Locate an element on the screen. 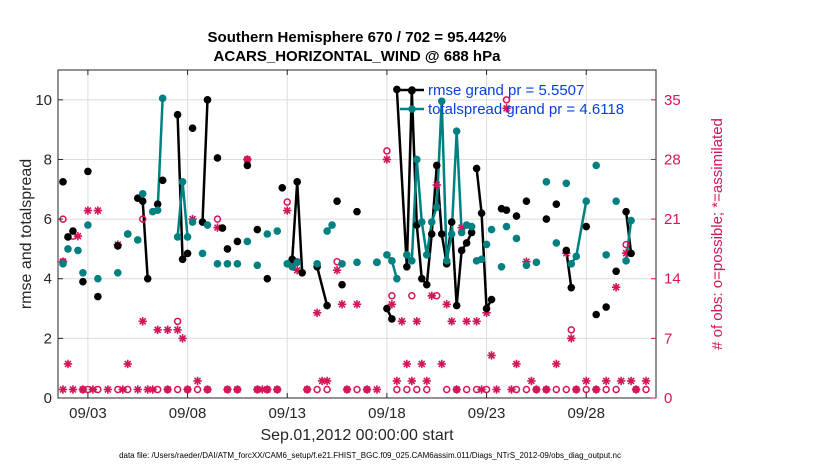 Image resolution: width=830 pixels, height=470 pixels. y-axis-label-right: # of obs: o=possible; *=assimilated is located at coordinates (717, 234).